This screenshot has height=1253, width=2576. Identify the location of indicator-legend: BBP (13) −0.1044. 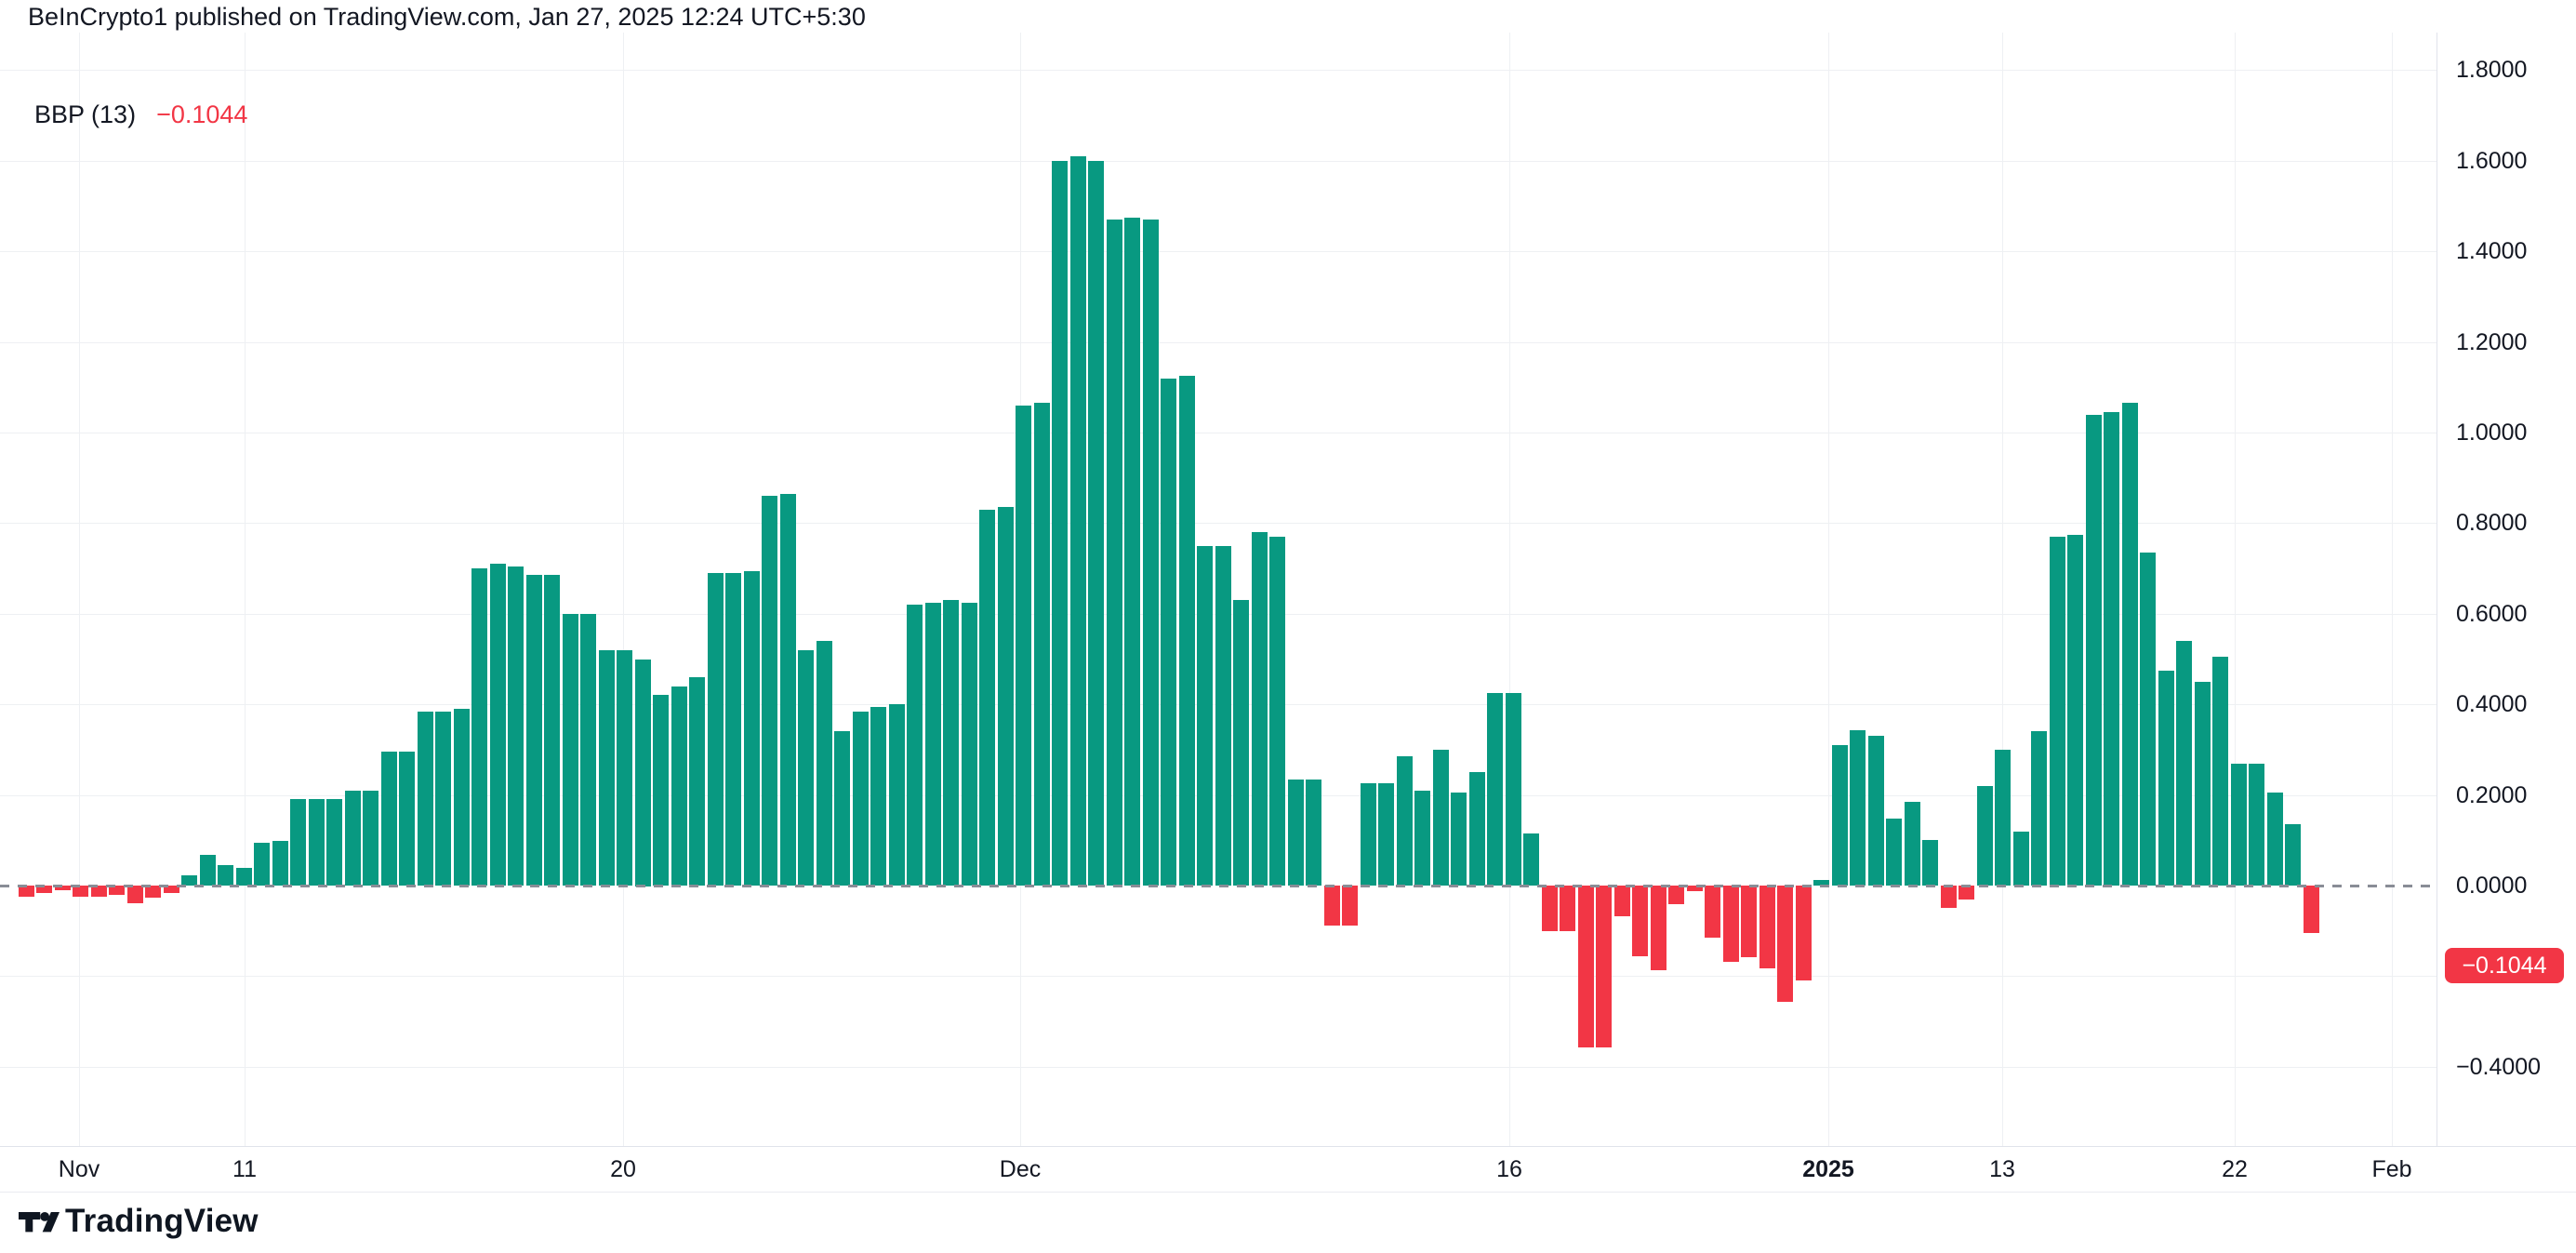
(140, 114).